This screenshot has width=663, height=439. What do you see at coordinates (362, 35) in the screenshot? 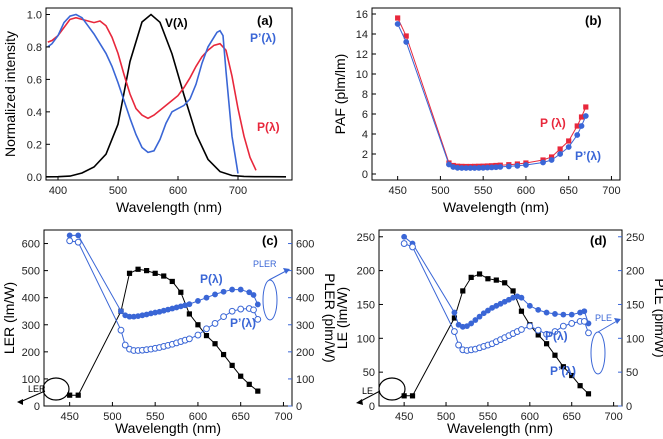
I see `y-tick-label: 14` at bounding box center [362, 35].